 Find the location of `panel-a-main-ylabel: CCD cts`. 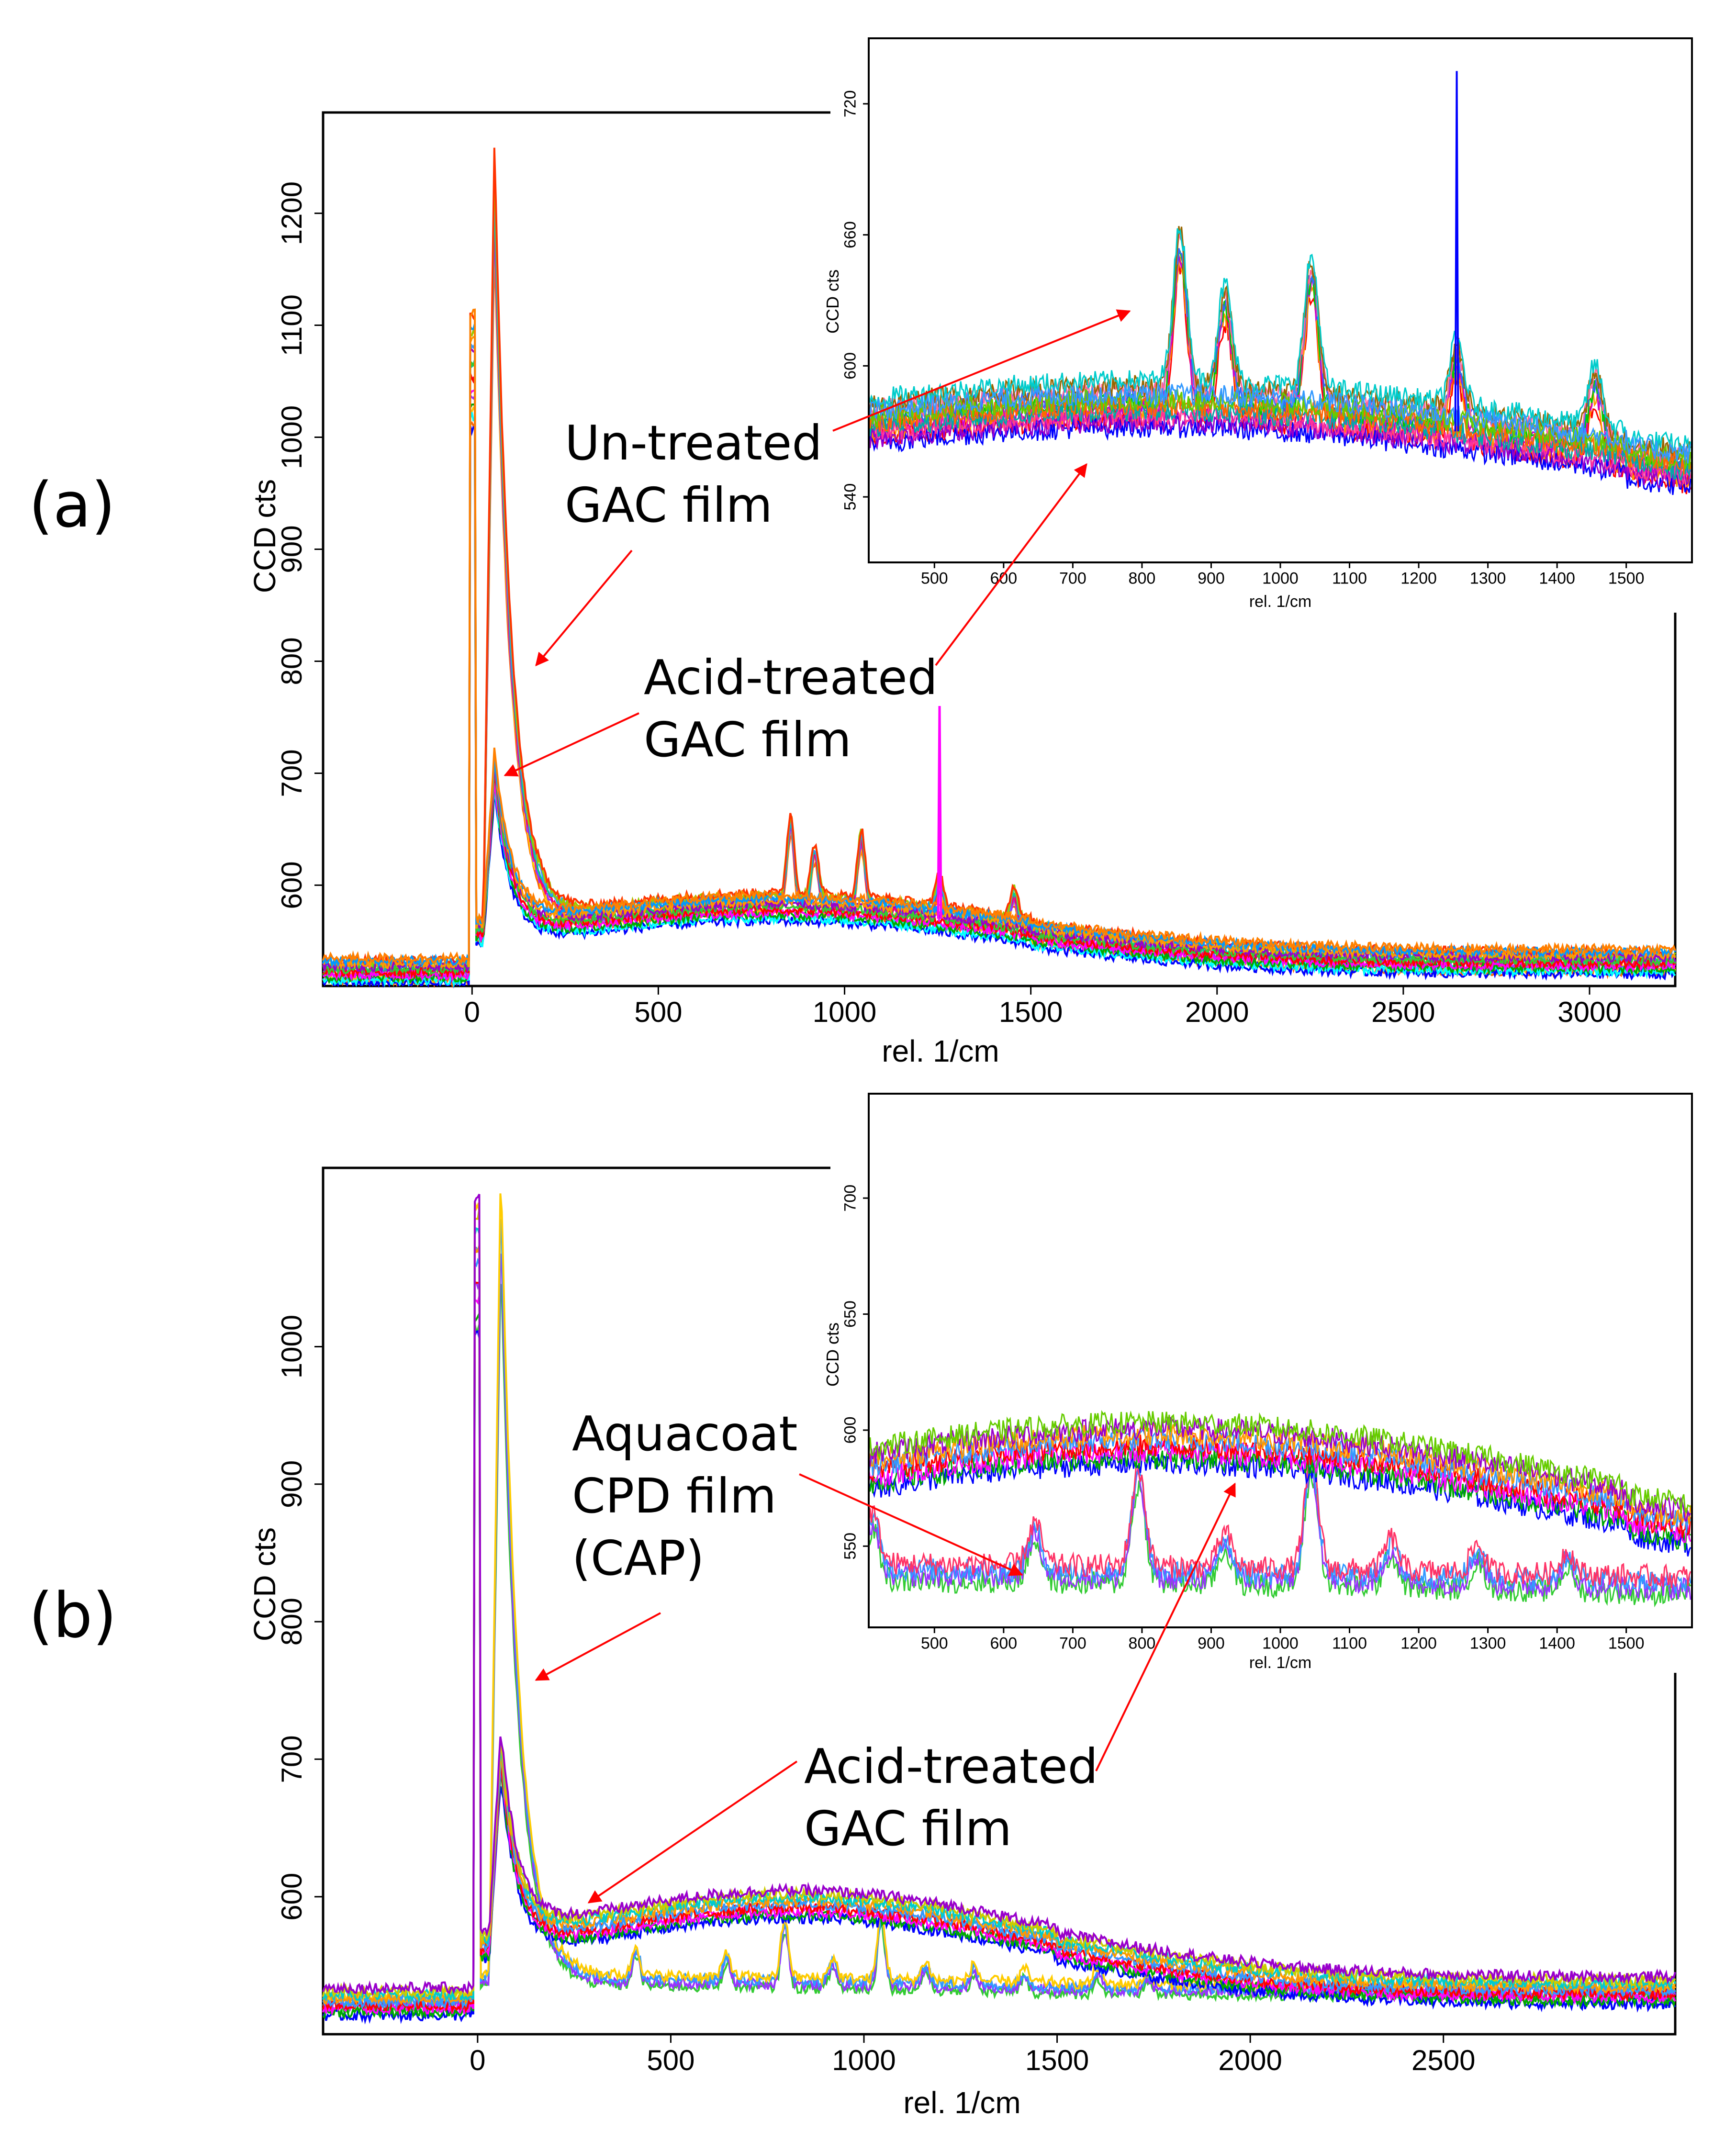

panel-a-main-ylabel: CCD cts is located at coordinates (264, 536).